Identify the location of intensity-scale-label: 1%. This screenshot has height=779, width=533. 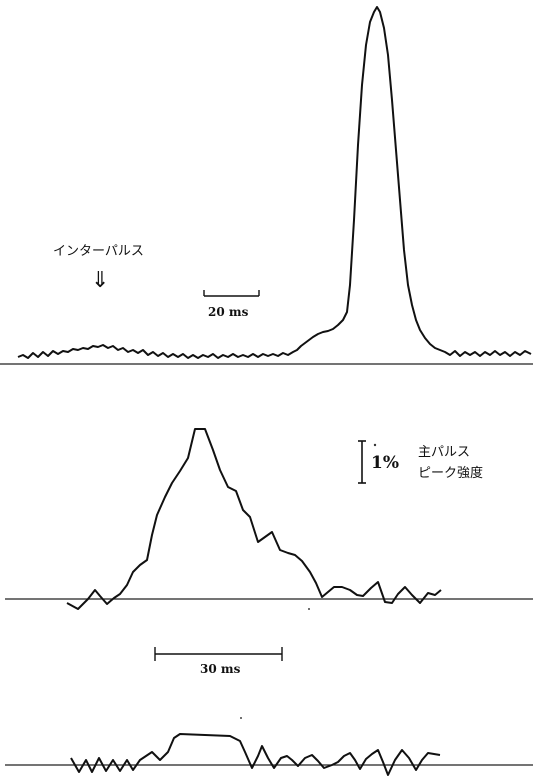
(385, 463).